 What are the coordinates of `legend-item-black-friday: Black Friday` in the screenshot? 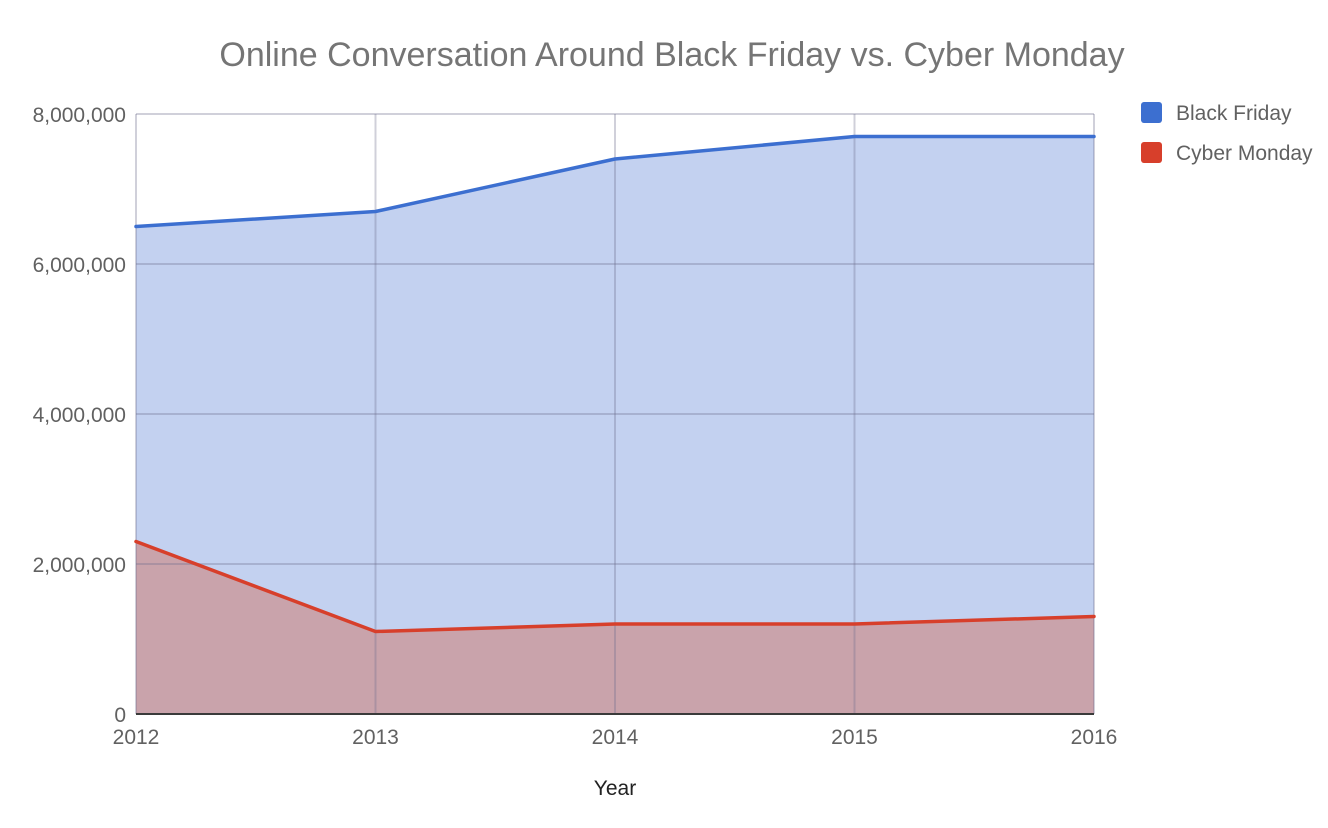 It's located at (1216, 113).